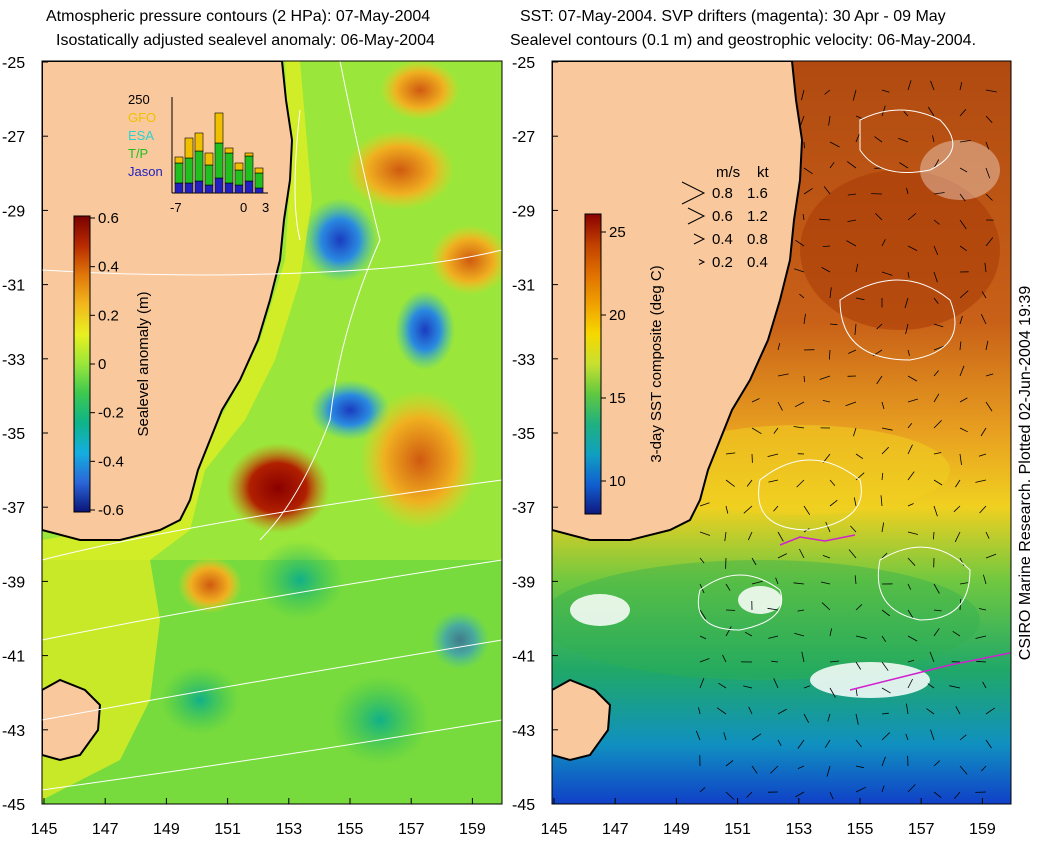 This screenshot has width=1064, height=857. Describe the element at coordinates (219, 153) in the screenshot. I see `inset-bars` at that location.